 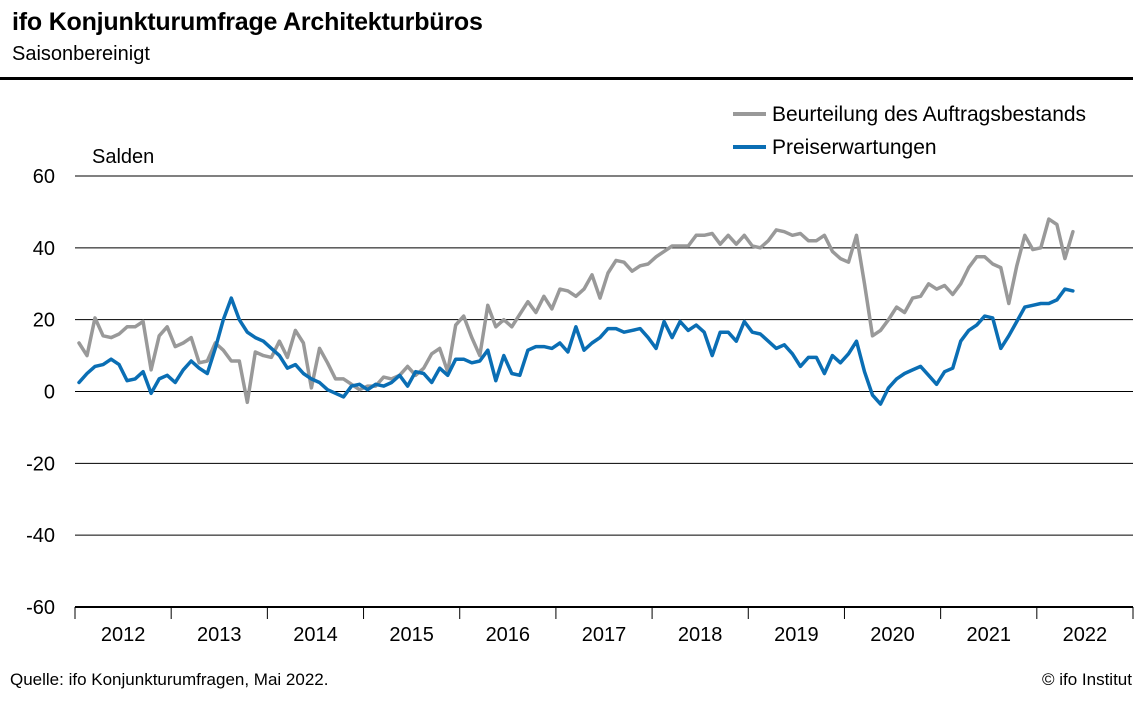 I want to click on y-tick-label: -40, so click(x=40, y=536).